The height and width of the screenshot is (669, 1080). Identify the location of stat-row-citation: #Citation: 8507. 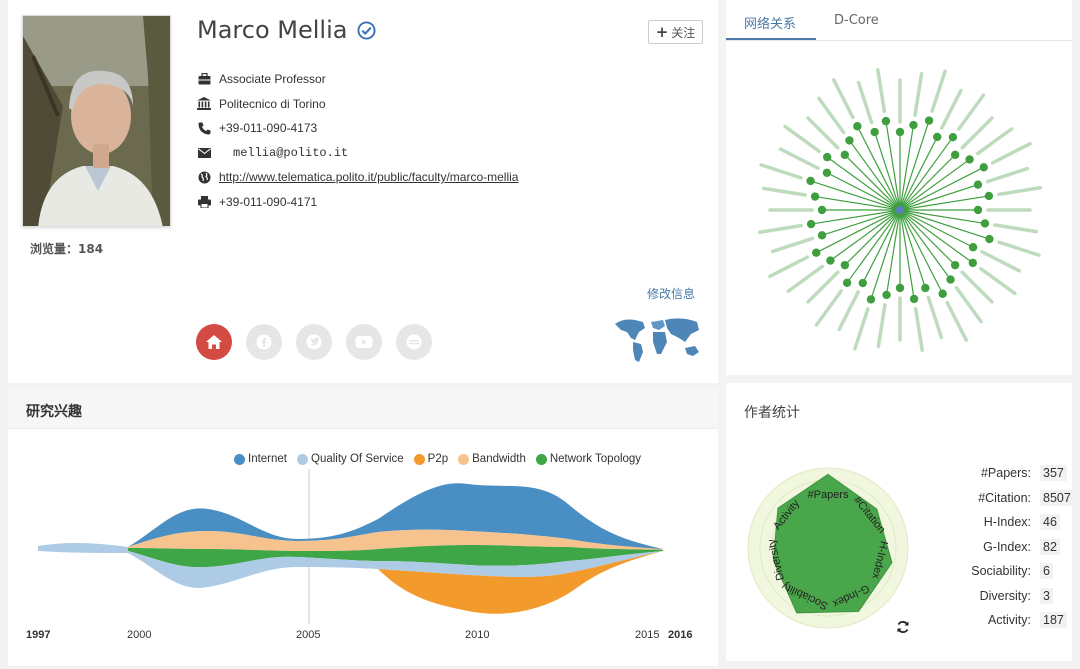
(994, 498).